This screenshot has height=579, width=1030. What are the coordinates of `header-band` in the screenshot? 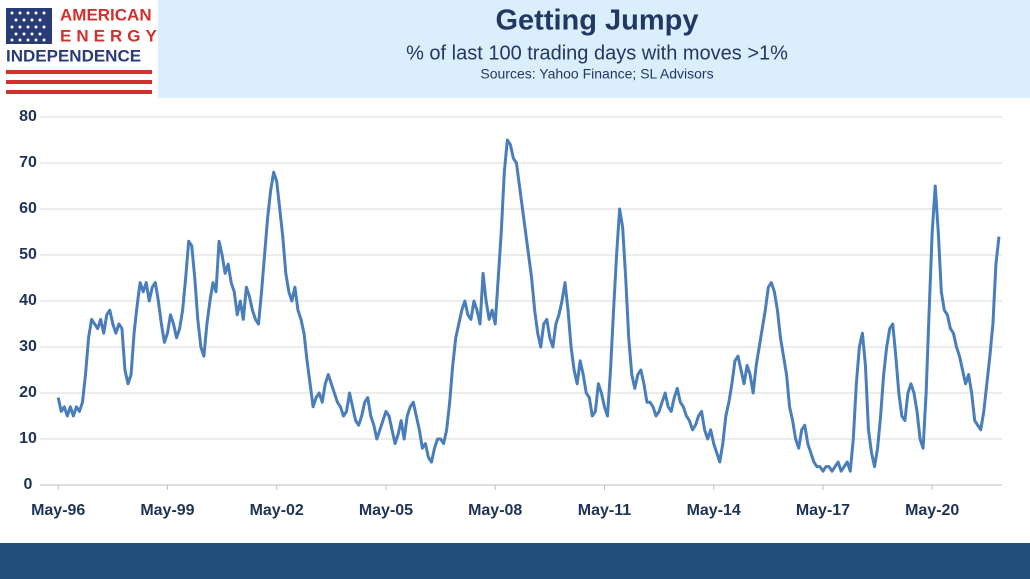 It's located at (594, 49).